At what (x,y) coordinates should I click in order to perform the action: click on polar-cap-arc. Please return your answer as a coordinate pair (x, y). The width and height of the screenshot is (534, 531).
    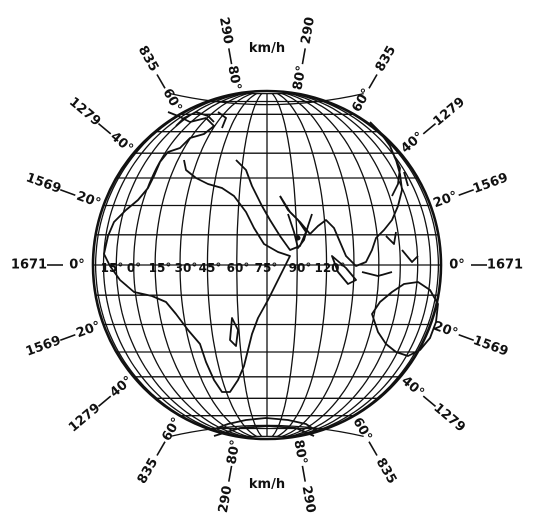
    Looking at the image, I should click on (267, 99).